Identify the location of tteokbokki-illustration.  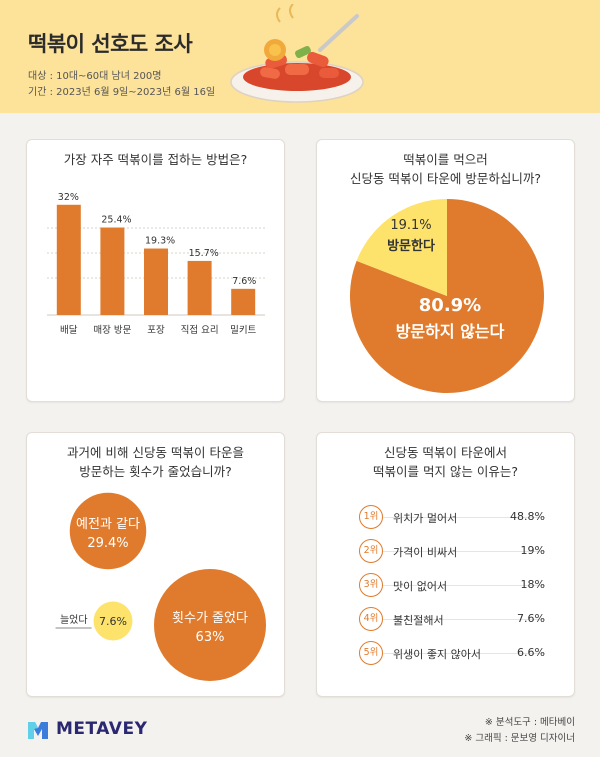
(297, 53).